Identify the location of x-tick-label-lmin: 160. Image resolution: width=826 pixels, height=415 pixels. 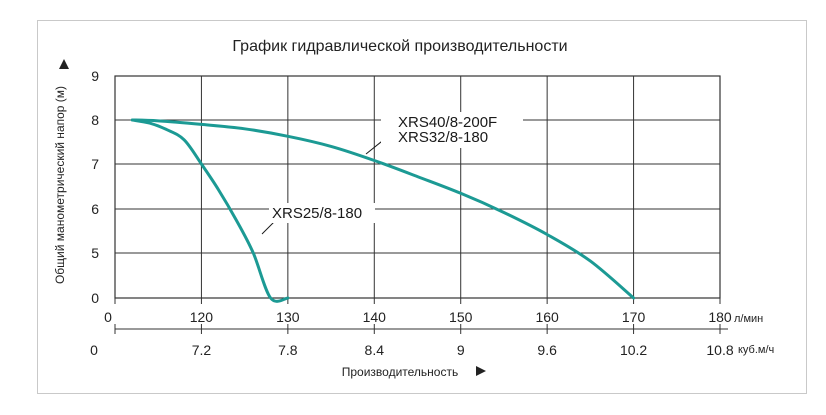
(547, 317).